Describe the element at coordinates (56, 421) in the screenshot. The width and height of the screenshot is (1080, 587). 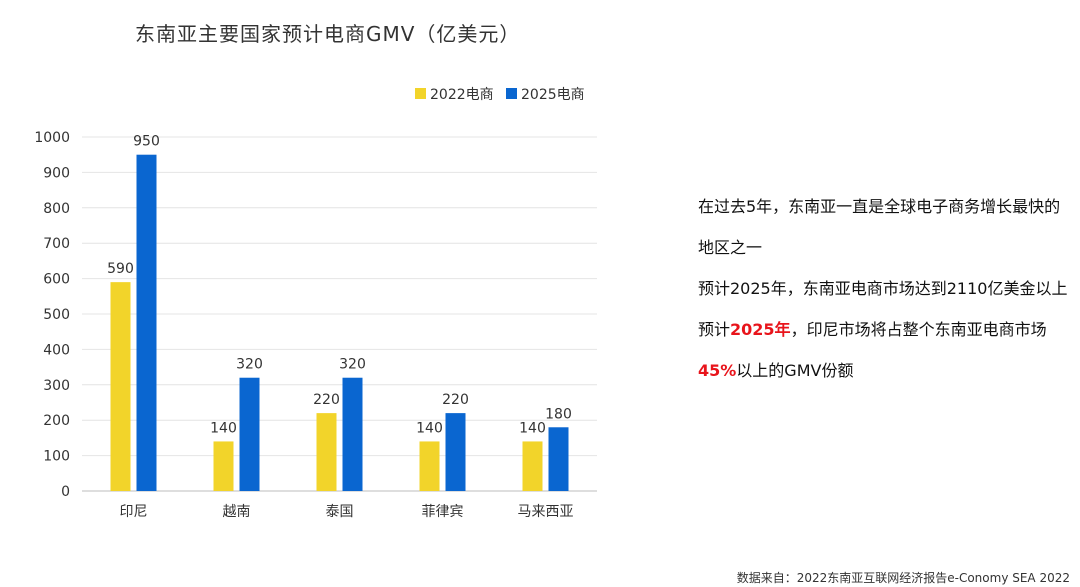
I see `y-tick-label: 200` at that location.